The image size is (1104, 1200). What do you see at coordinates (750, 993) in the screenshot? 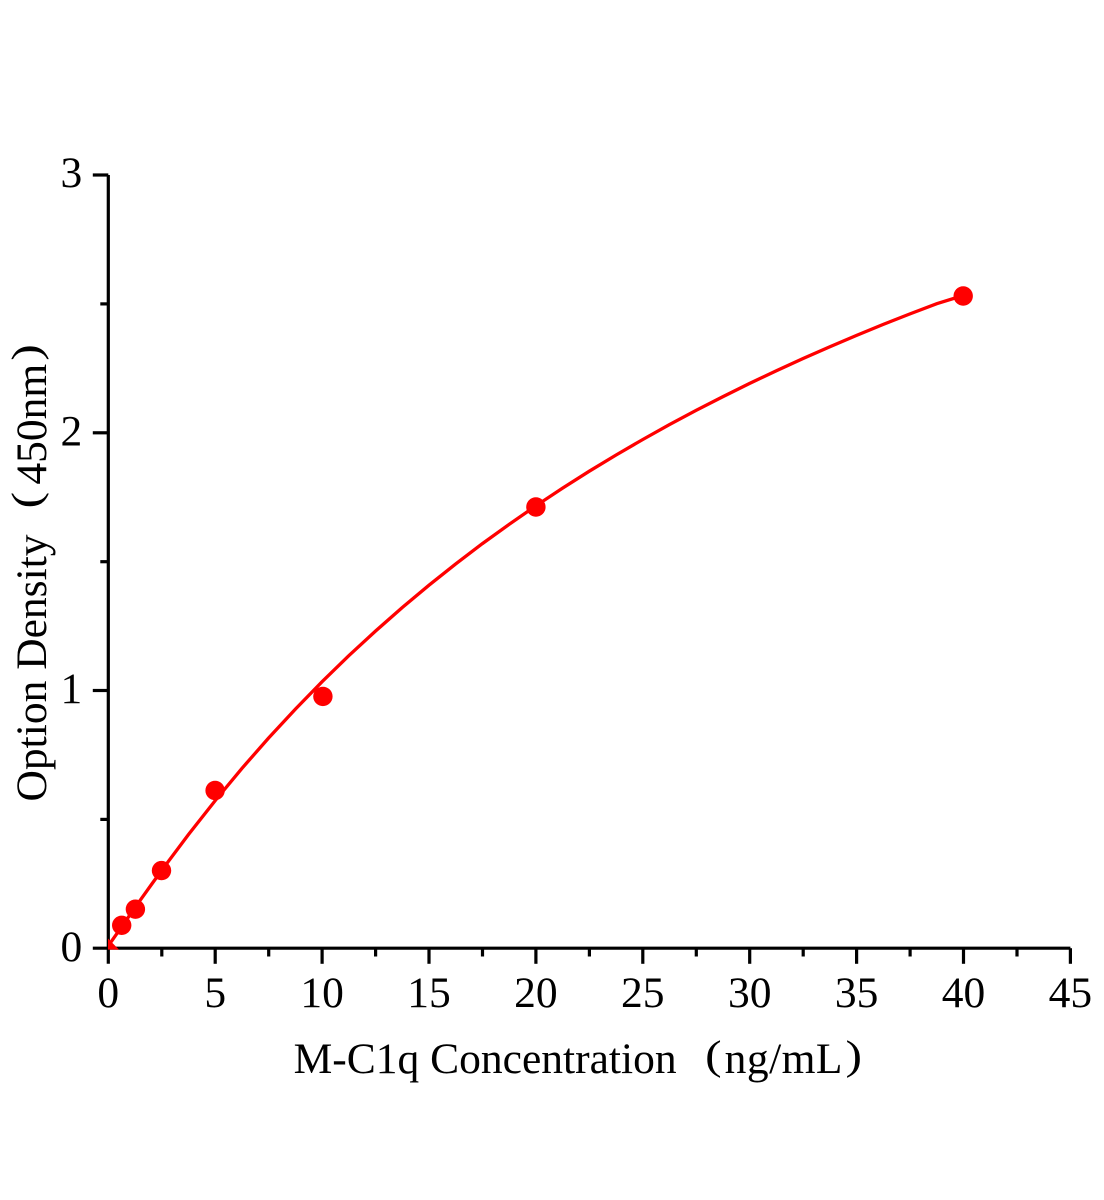
I see `svg-text: 30` at bounding box center [750, 993].